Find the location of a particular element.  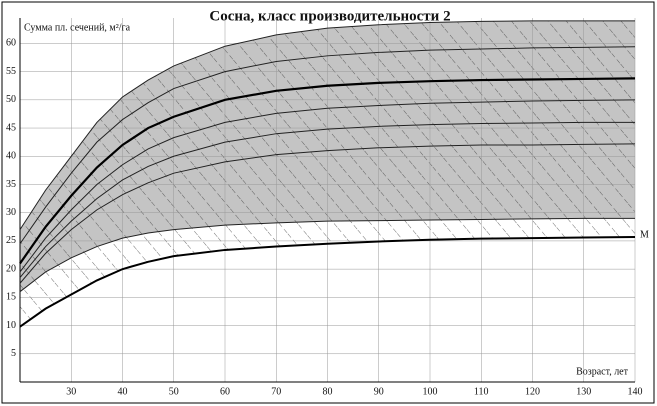

y-tick-label: 10 is located at coordinates (11, 325).